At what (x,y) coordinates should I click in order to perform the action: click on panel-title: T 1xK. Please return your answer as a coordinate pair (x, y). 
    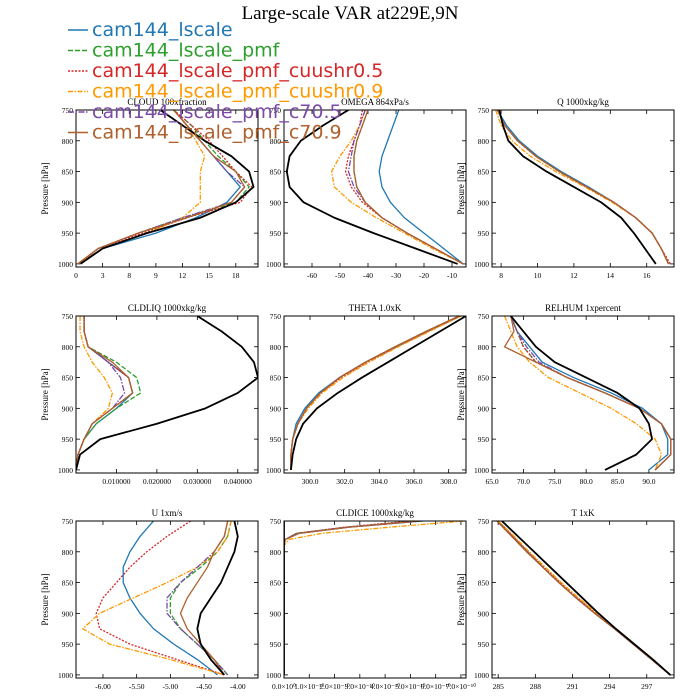
    Looking at the image, I should click on (583, 513).